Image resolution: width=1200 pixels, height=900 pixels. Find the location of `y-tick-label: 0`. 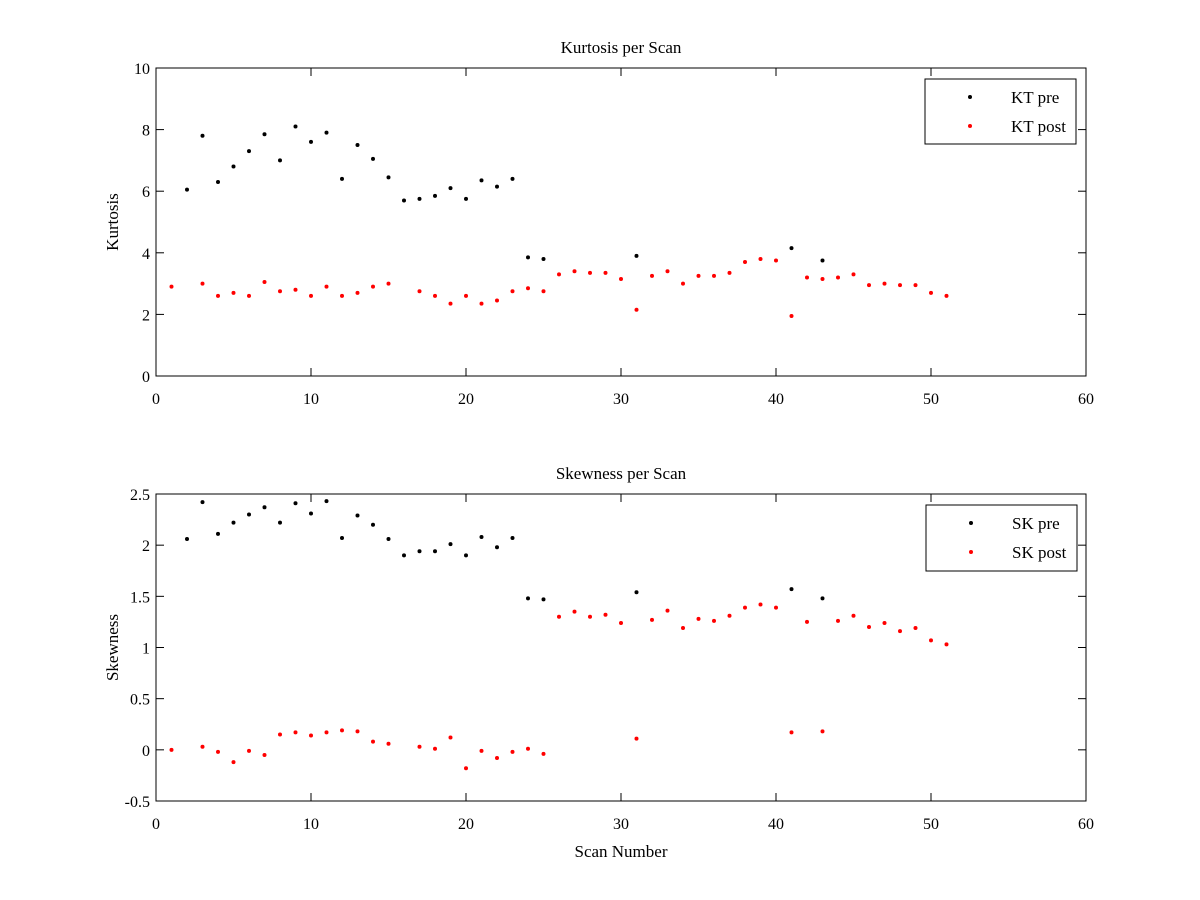

y-tick-label: 0 is located at coordinates (146, 751).